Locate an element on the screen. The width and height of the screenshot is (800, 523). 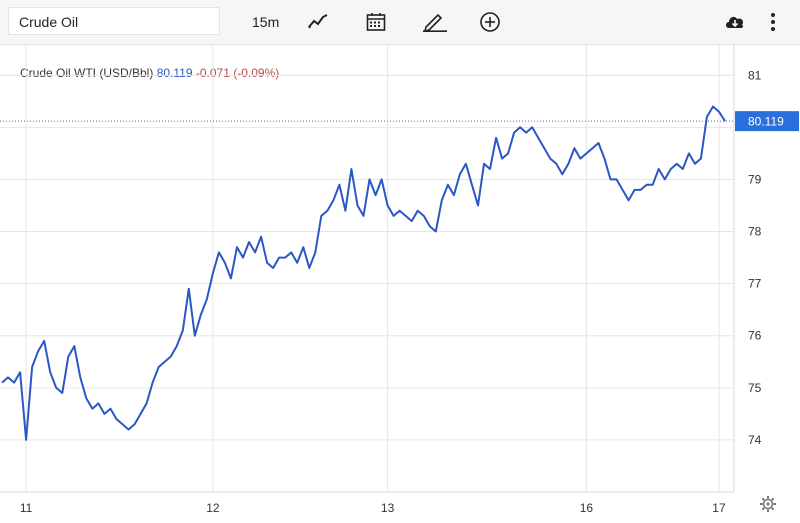
legend-price: 80.119 is located at coordinates (174, 73).